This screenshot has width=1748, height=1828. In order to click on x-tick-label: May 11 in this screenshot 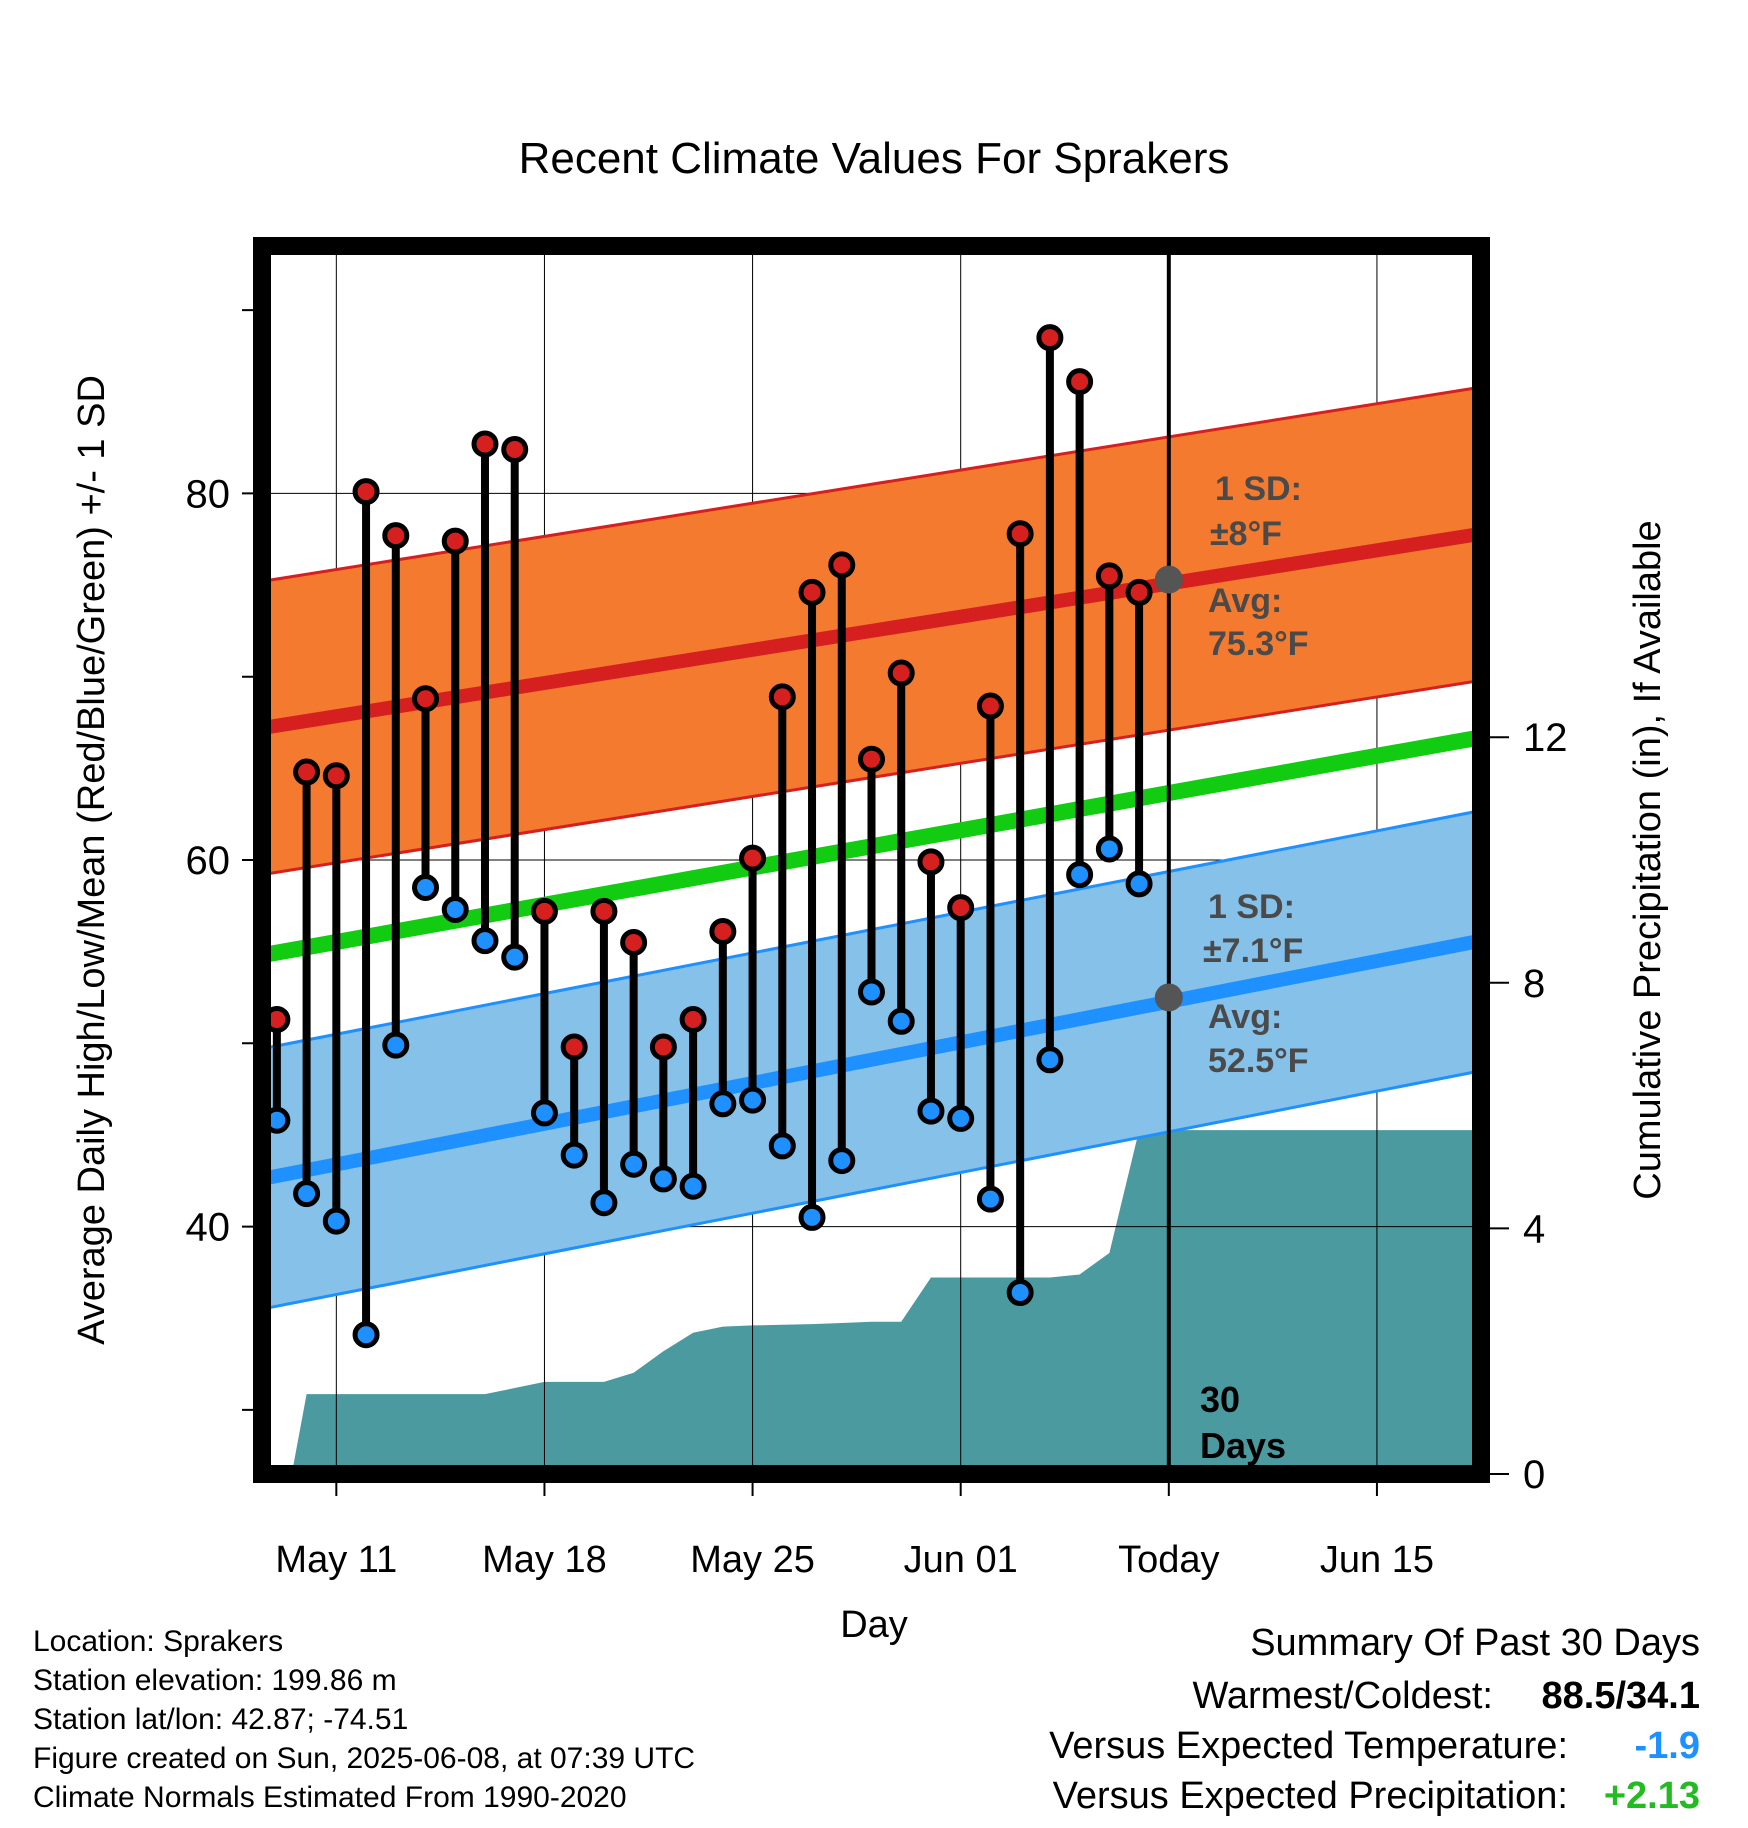, I will do `click(336, 1560)`.